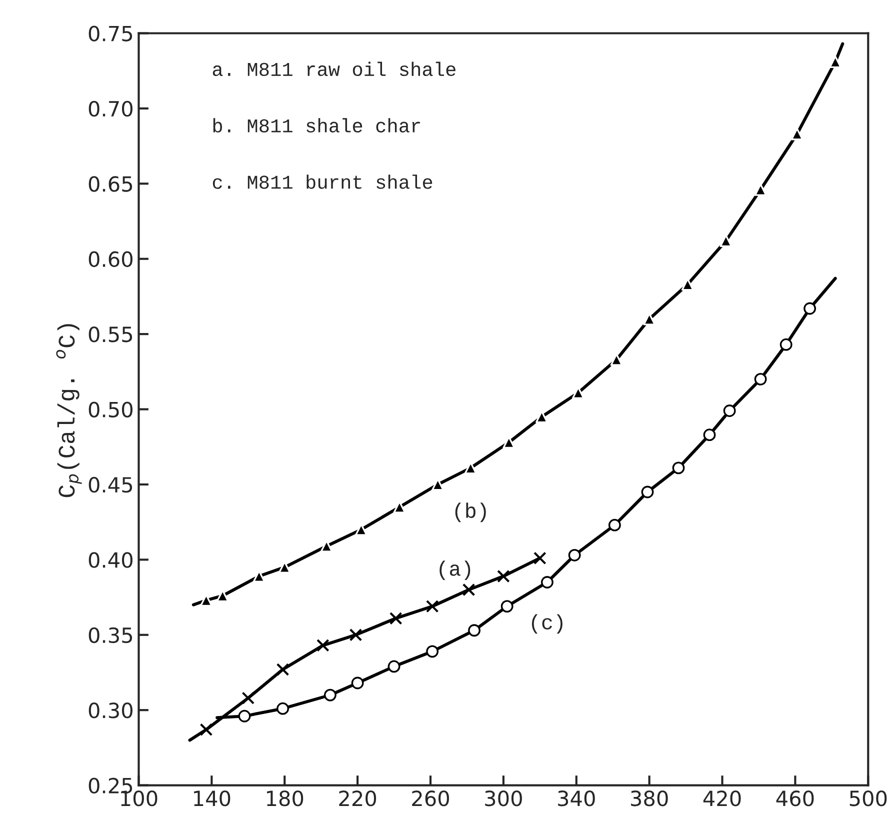 The image size is (895, 831). Describe the element at coordinates (110, 710) in the screenshot. I see `y-tick-label: 0.30` at that location.